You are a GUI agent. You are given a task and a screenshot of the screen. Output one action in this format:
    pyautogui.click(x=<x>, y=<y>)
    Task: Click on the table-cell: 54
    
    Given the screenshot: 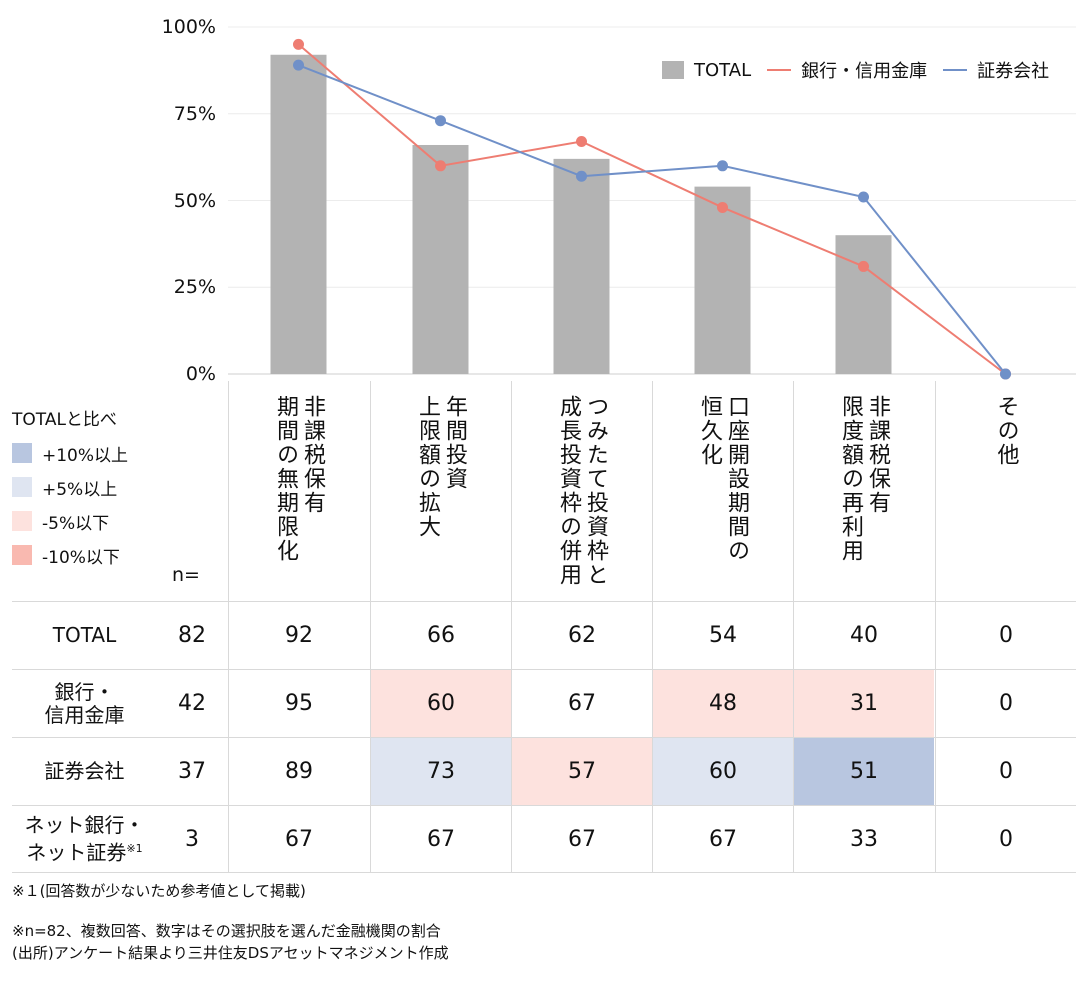 What is the action you would take?
    pyautogui.click(x=722, y=635)
    